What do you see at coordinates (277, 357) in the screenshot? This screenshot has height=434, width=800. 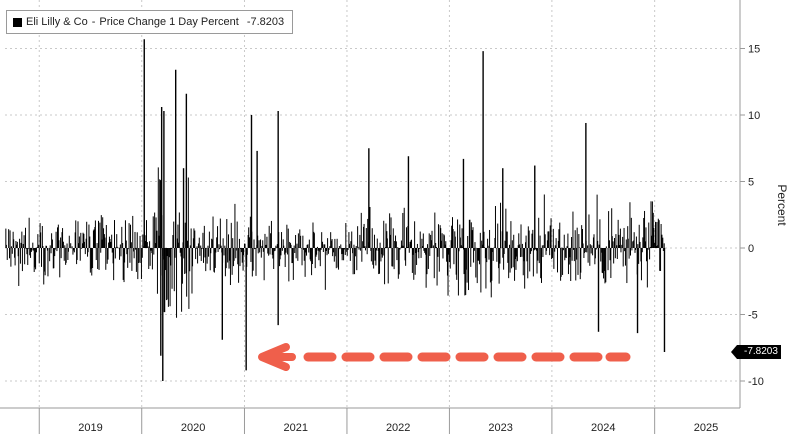 I see `arrow-head` at bounding box center [277, 357].